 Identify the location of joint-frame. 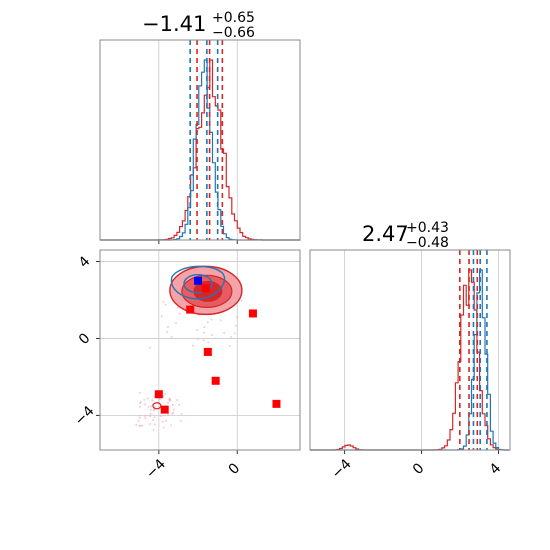
(200, 350).